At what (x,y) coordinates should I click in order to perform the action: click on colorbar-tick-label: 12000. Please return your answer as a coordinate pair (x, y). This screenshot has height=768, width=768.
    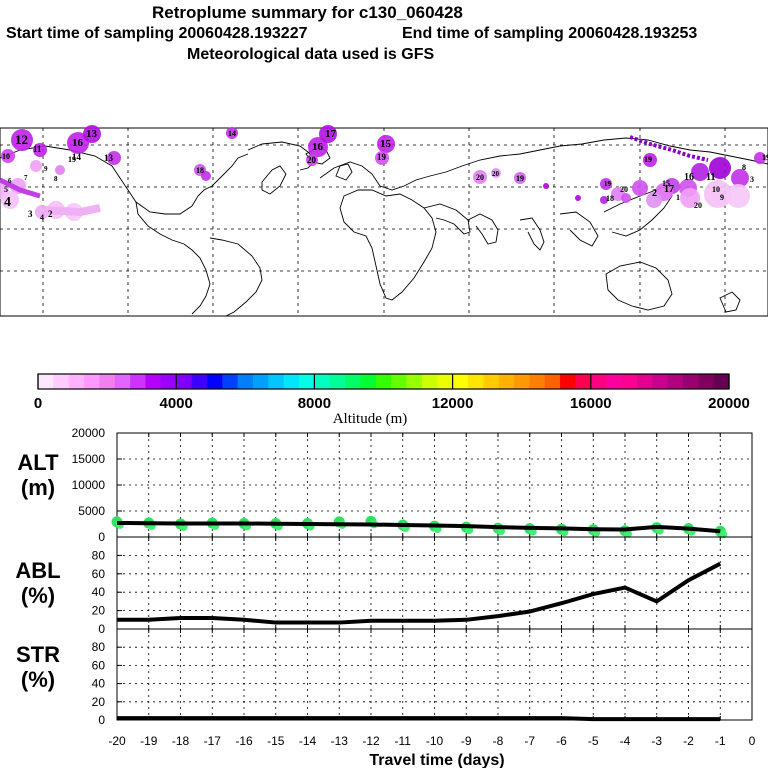
    Looking at the image, I should click on (453, 403).